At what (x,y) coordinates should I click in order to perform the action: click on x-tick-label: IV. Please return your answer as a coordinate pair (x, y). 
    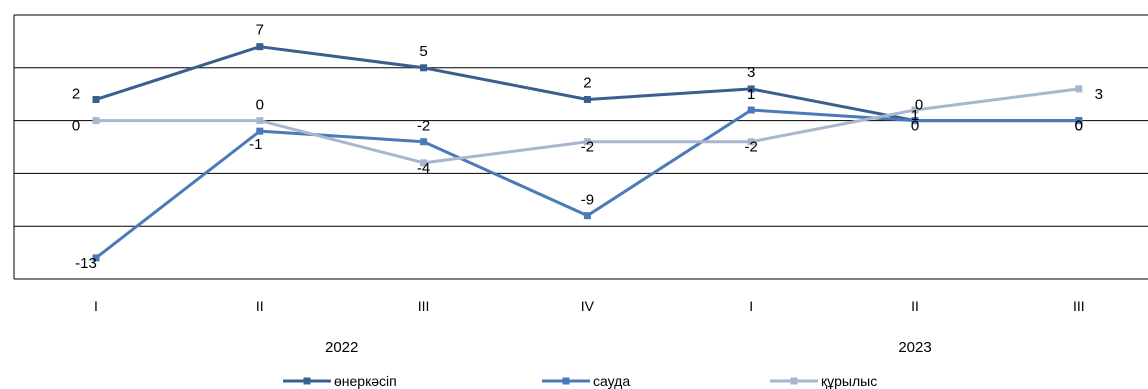
    Looking at the image, I should click on (588, 306).